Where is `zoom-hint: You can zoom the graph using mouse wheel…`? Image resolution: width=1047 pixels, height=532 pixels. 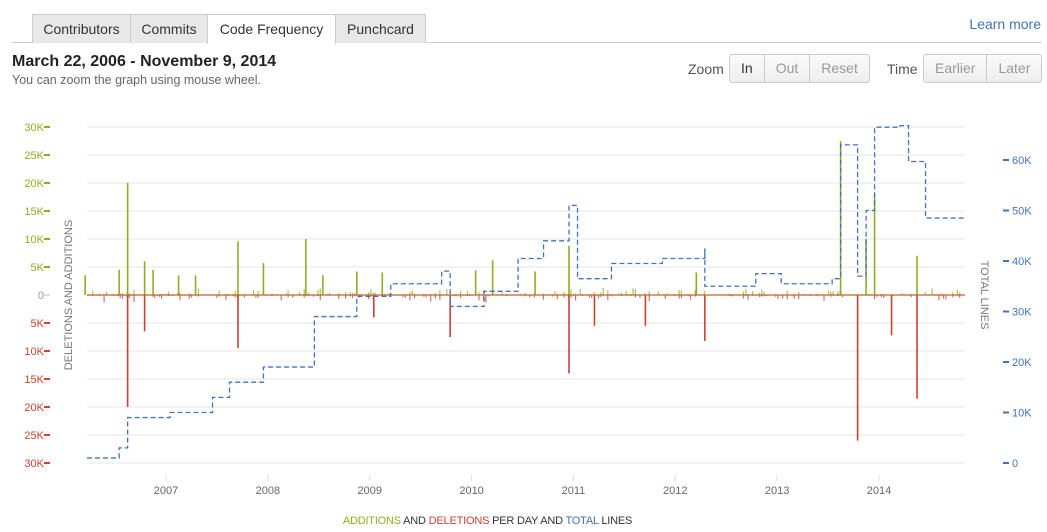 zoom-hint: You can zoom the graph using mouse wheel… is located at coordinates (137, 80).